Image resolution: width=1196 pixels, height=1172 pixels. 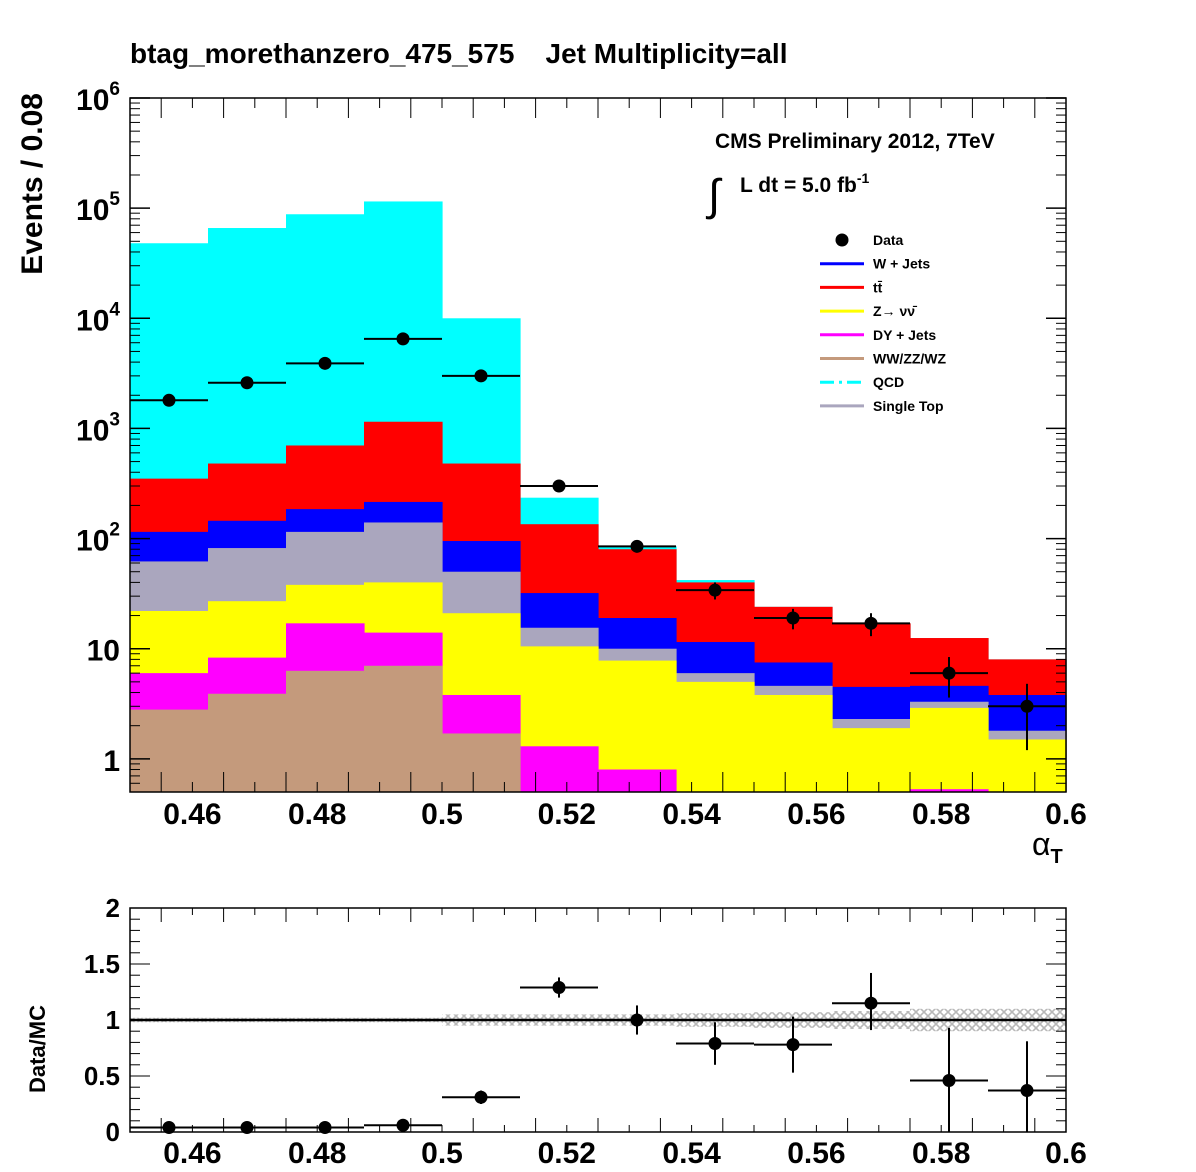 I want to click on x-tick-label: 0.58, so click(x=941, y=814).